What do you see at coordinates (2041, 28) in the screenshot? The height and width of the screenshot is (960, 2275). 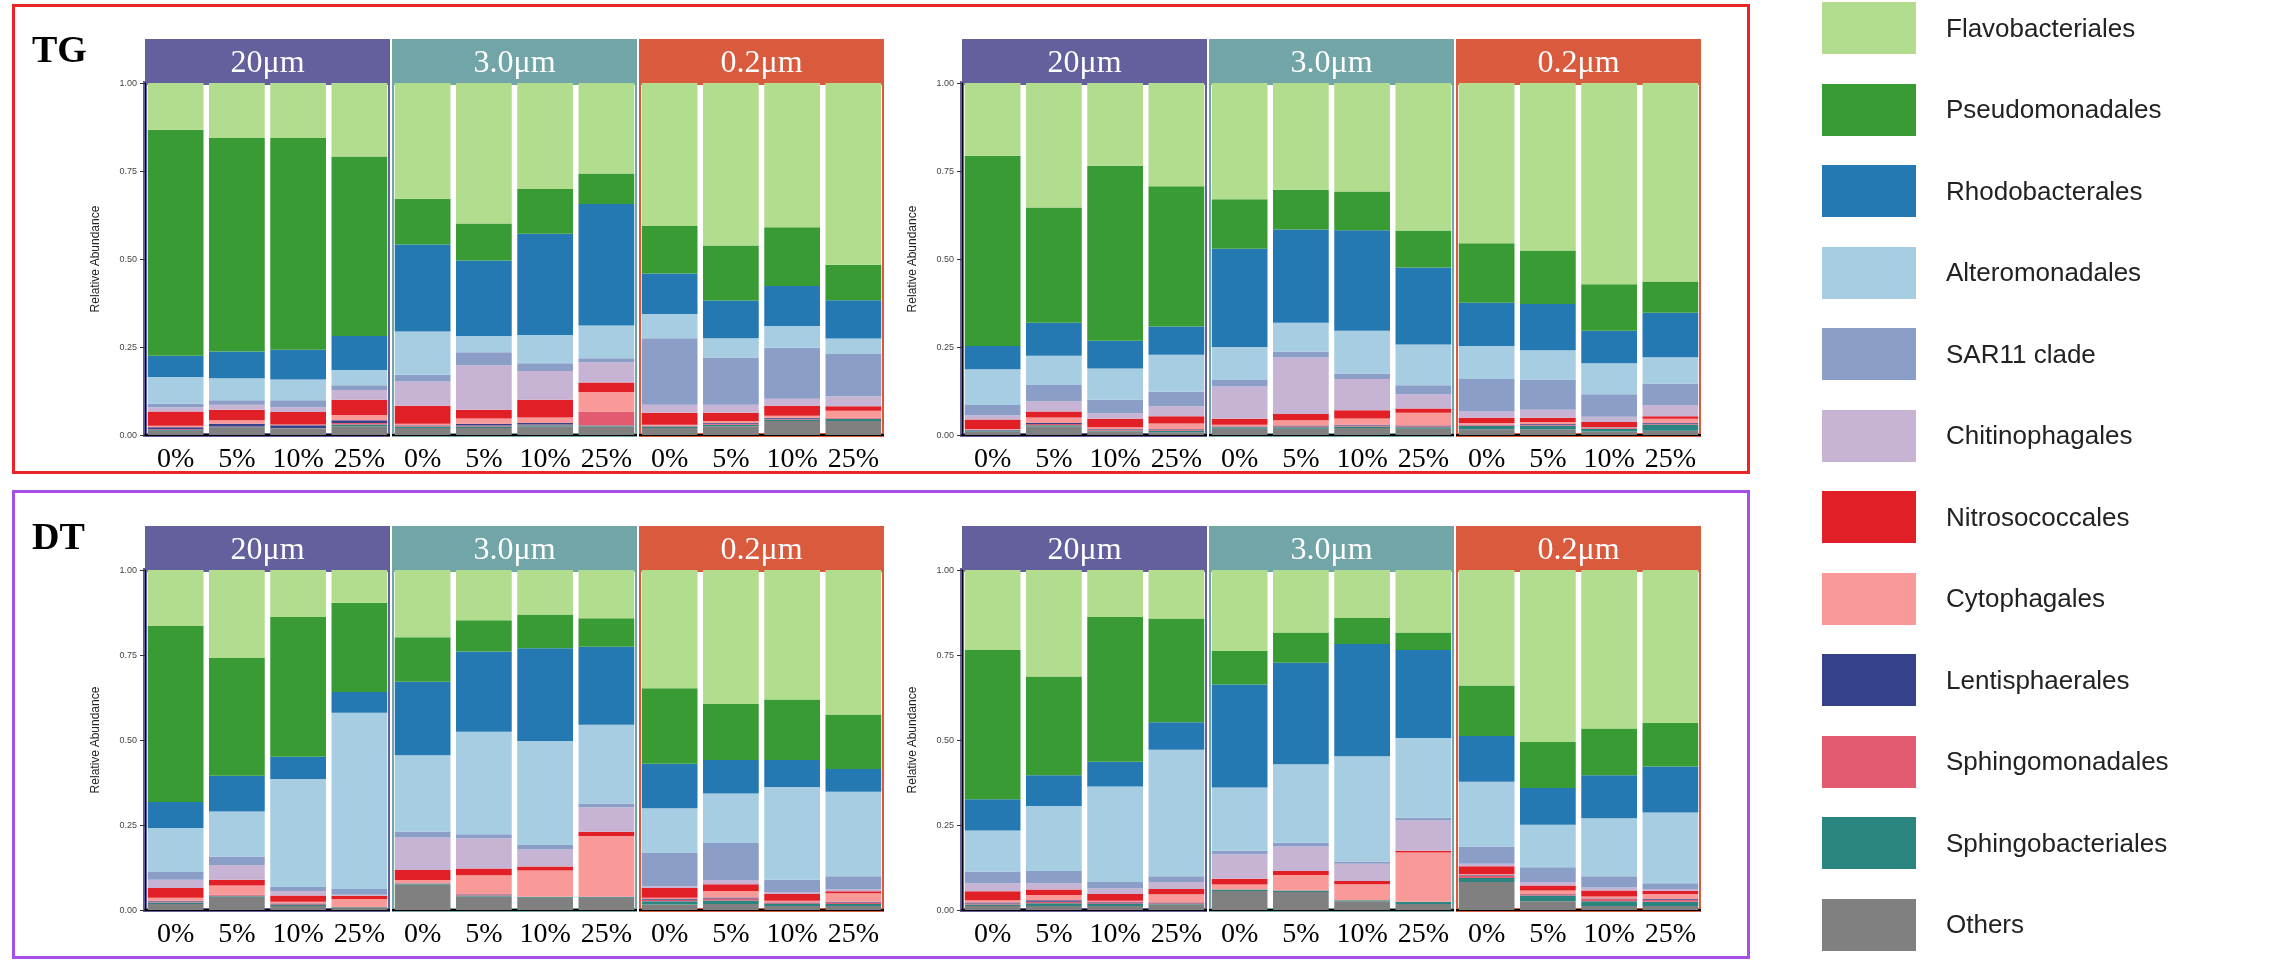 I see `legend-label: Flavobacteriales` at bounding box center [2041, 28].